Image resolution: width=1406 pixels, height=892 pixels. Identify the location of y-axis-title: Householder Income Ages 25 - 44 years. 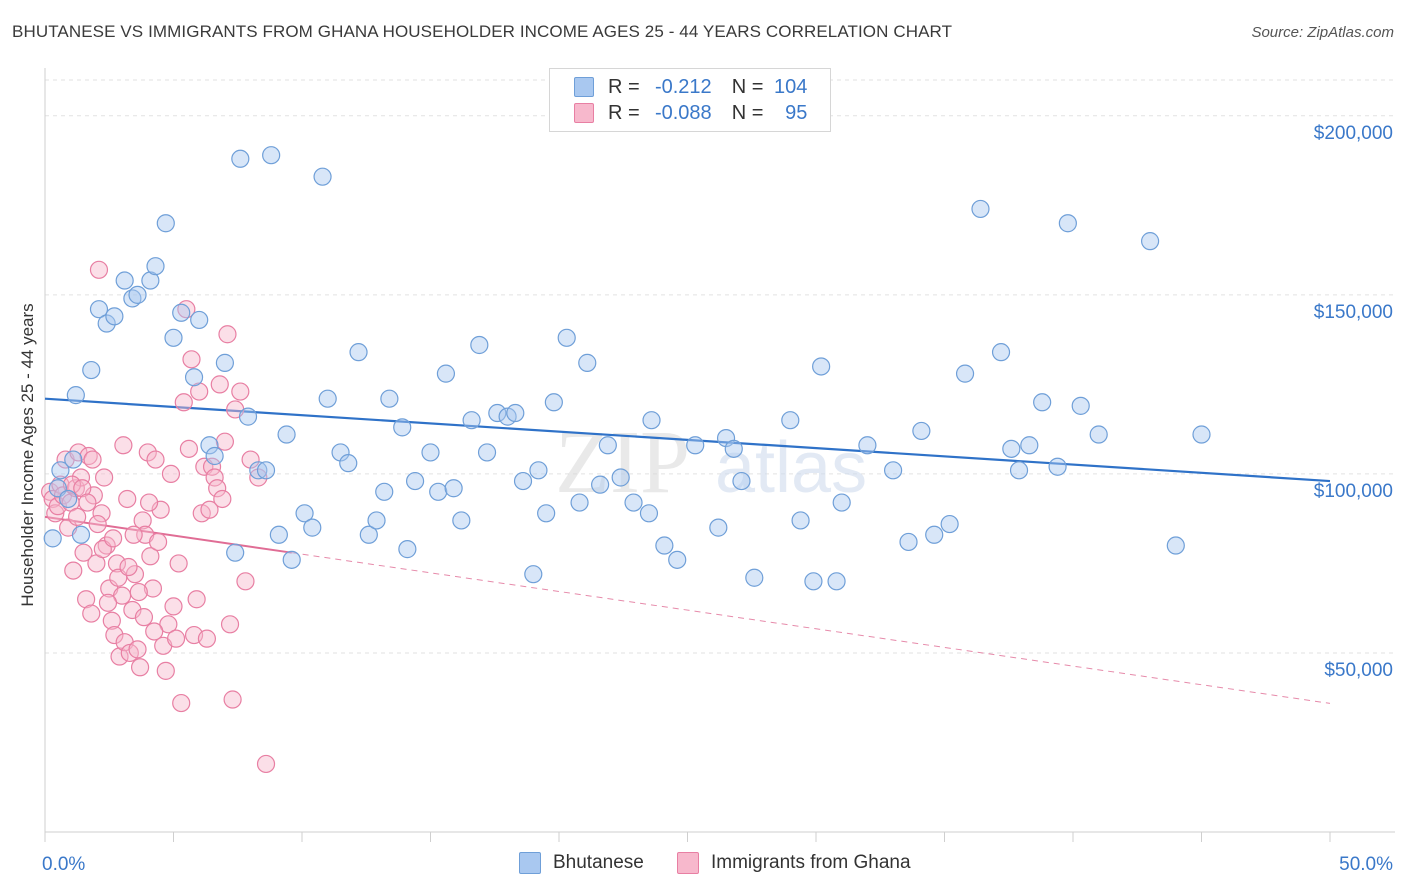
(27, 455).